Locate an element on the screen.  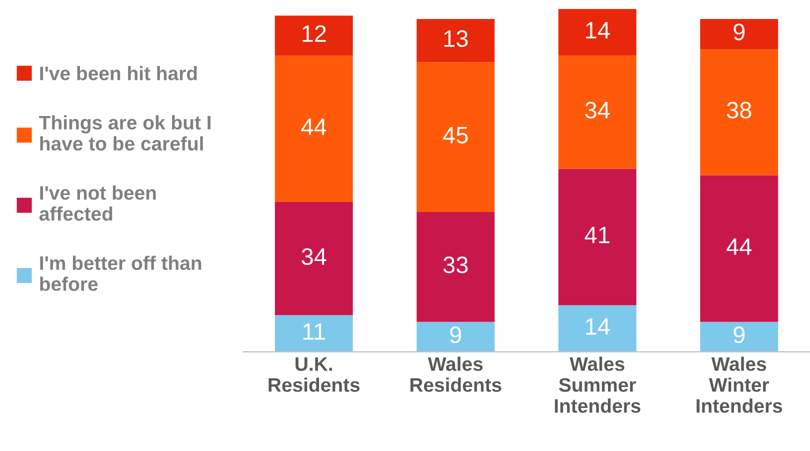
data-label: 33 is located at coordinates (455, 265).